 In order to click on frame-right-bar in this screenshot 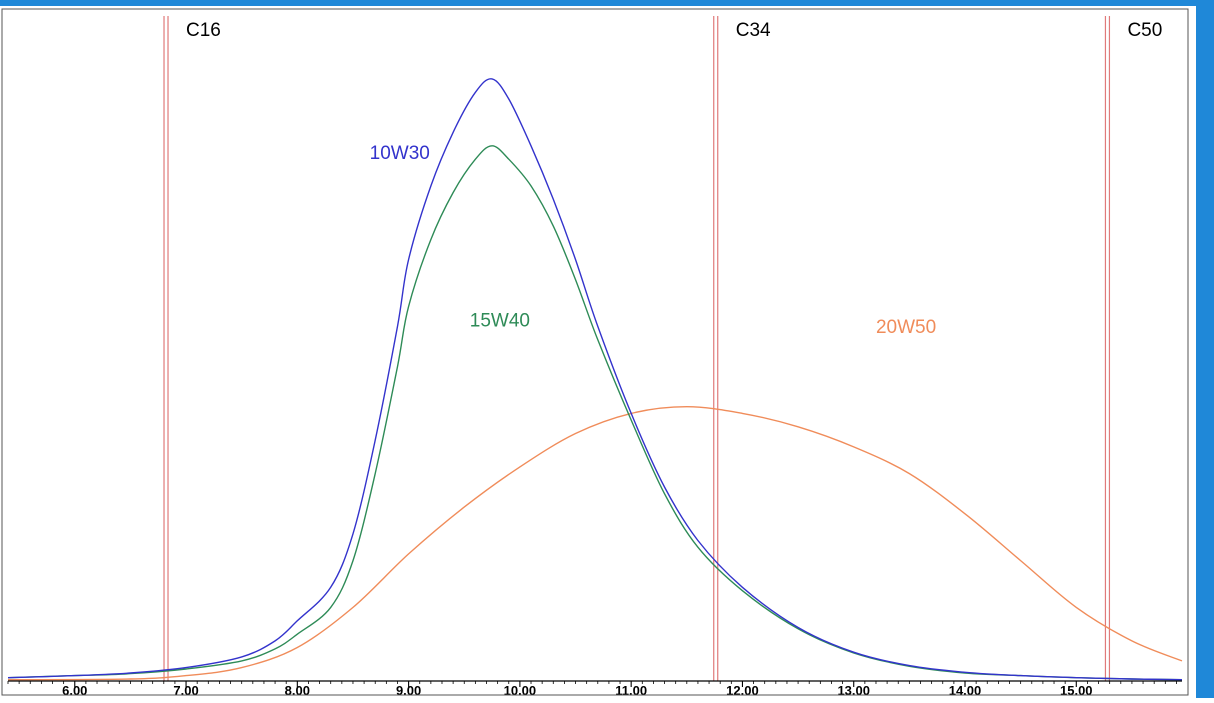, I will do `click(1205, 349)`.